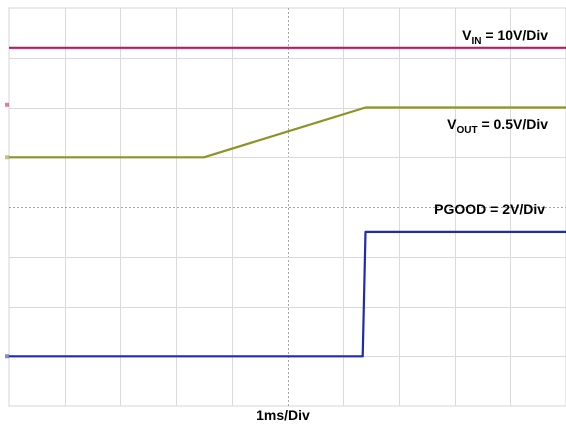  I want to click on vout-trace, so click(287, 132).